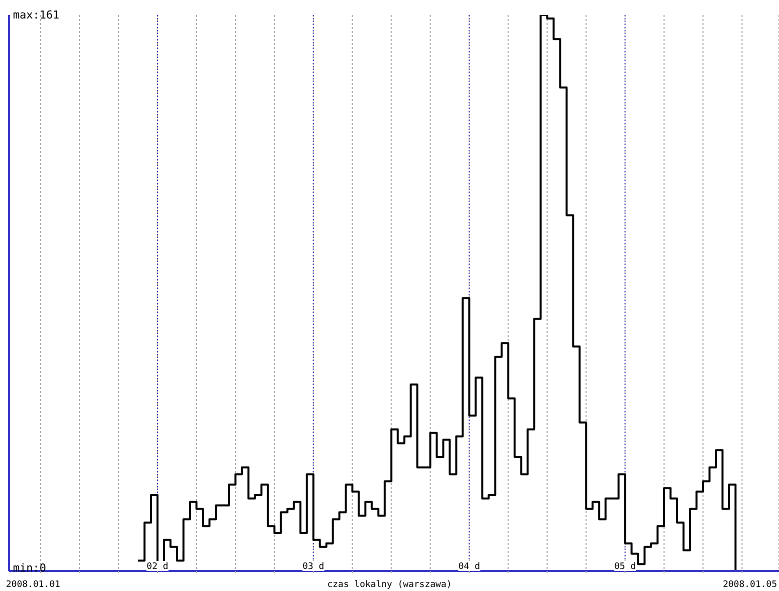 This screenshot has width=779, height=591. What do you see at coordinates (313, 567) in the screenshot?
I see `x-tick-label: 03 d` at bounding box center [313, 567].